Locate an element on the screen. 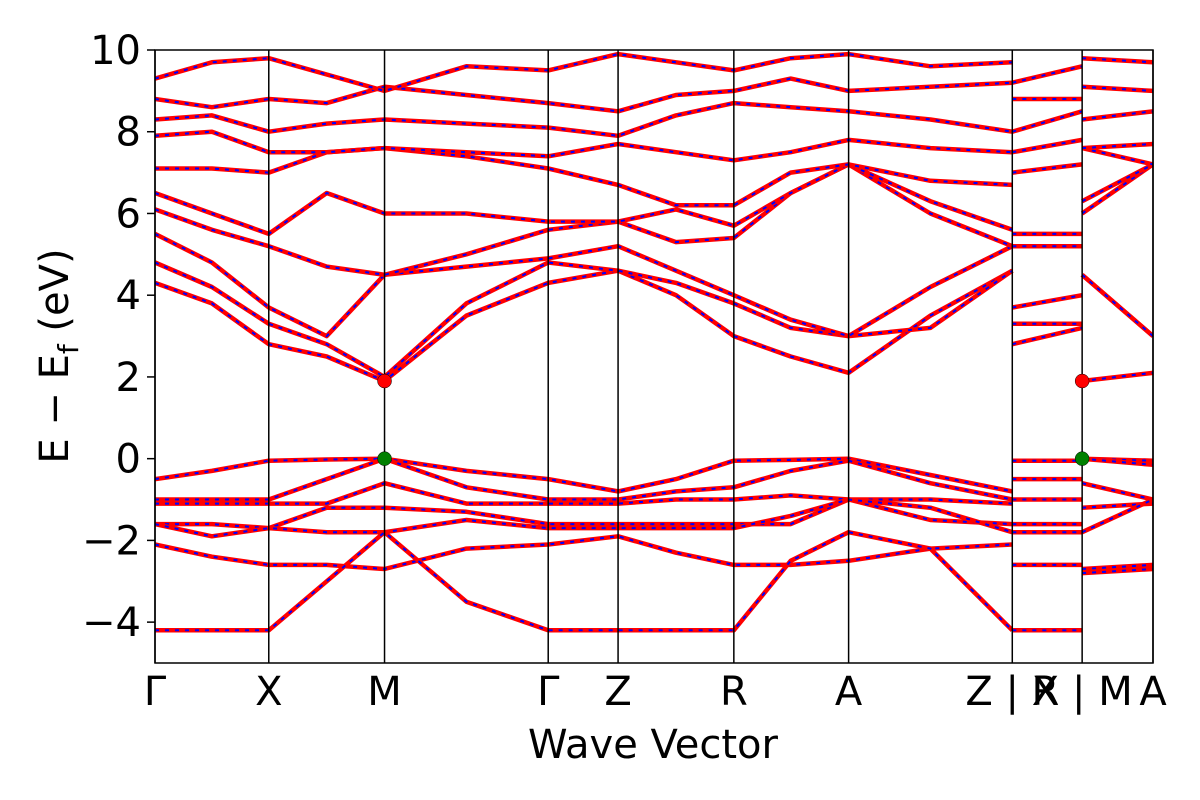 The height and width of the screenshot is (800, 1200). y-tick-label: −4 is located at coordinates (111, 623).